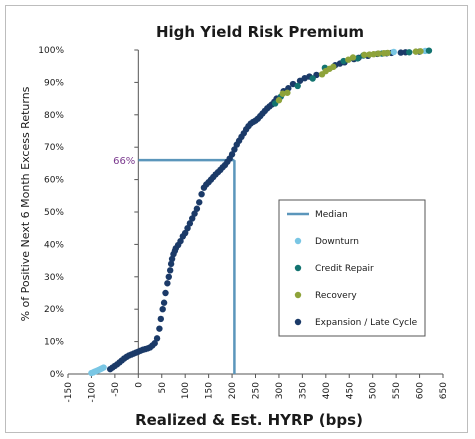  What do you see at coordinates (92, 392) in the screenshot?
I see `x-tick-label: -100` at bounding box center [92, 392].